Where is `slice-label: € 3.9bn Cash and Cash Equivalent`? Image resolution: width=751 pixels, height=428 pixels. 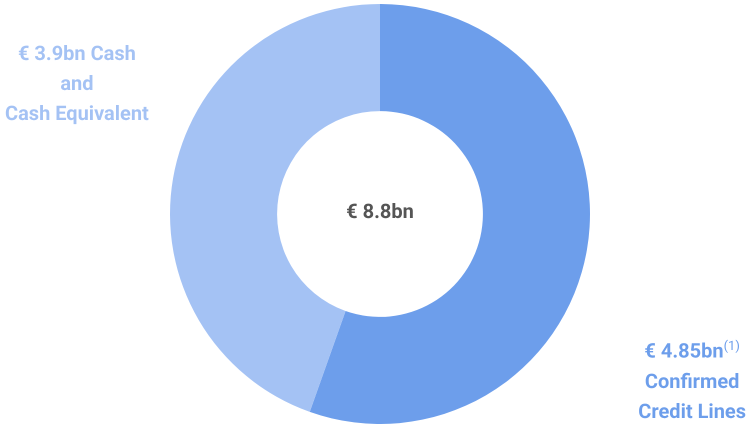
slice-label: € 3.9bn Cash and Cash Equivalent is located at coordinates (77, 83).